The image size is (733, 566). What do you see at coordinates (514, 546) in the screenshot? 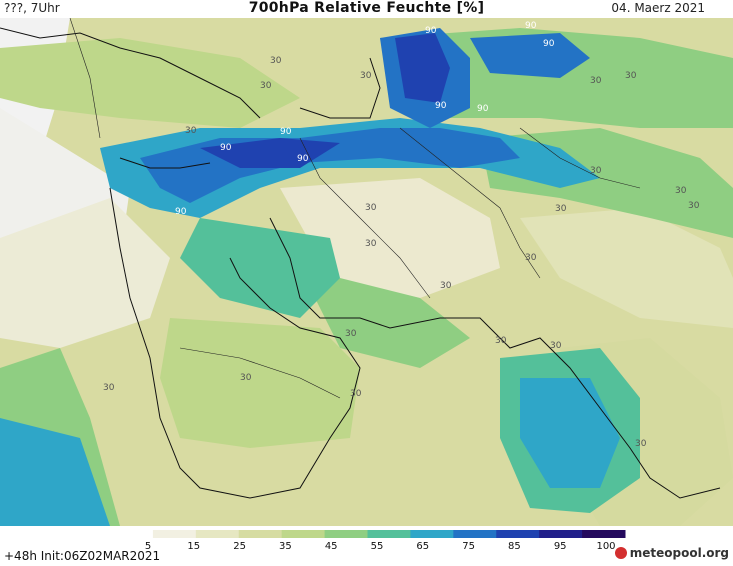
I see `colorbar-tick-label: 85` at bounding box center [514, 546].